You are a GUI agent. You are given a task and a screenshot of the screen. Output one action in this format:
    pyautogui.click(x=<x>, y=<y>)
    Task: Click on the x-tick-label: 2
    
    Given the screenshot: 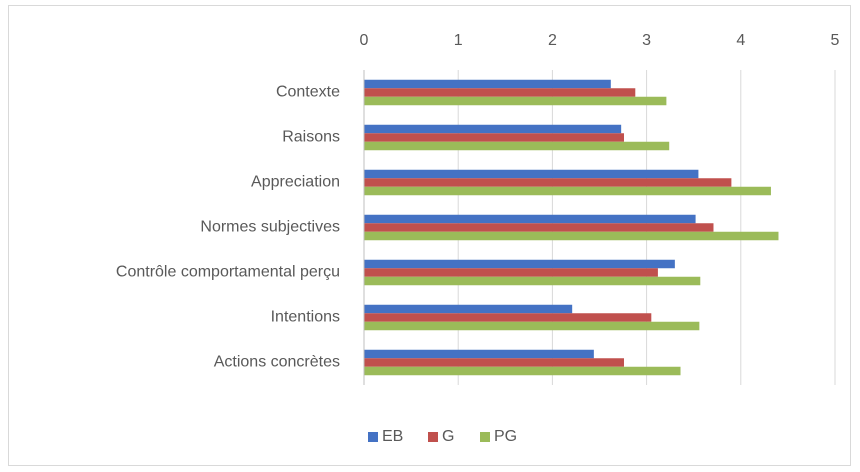 What is the action you would take?
    pyautogui.click(x=552, y=40)
    